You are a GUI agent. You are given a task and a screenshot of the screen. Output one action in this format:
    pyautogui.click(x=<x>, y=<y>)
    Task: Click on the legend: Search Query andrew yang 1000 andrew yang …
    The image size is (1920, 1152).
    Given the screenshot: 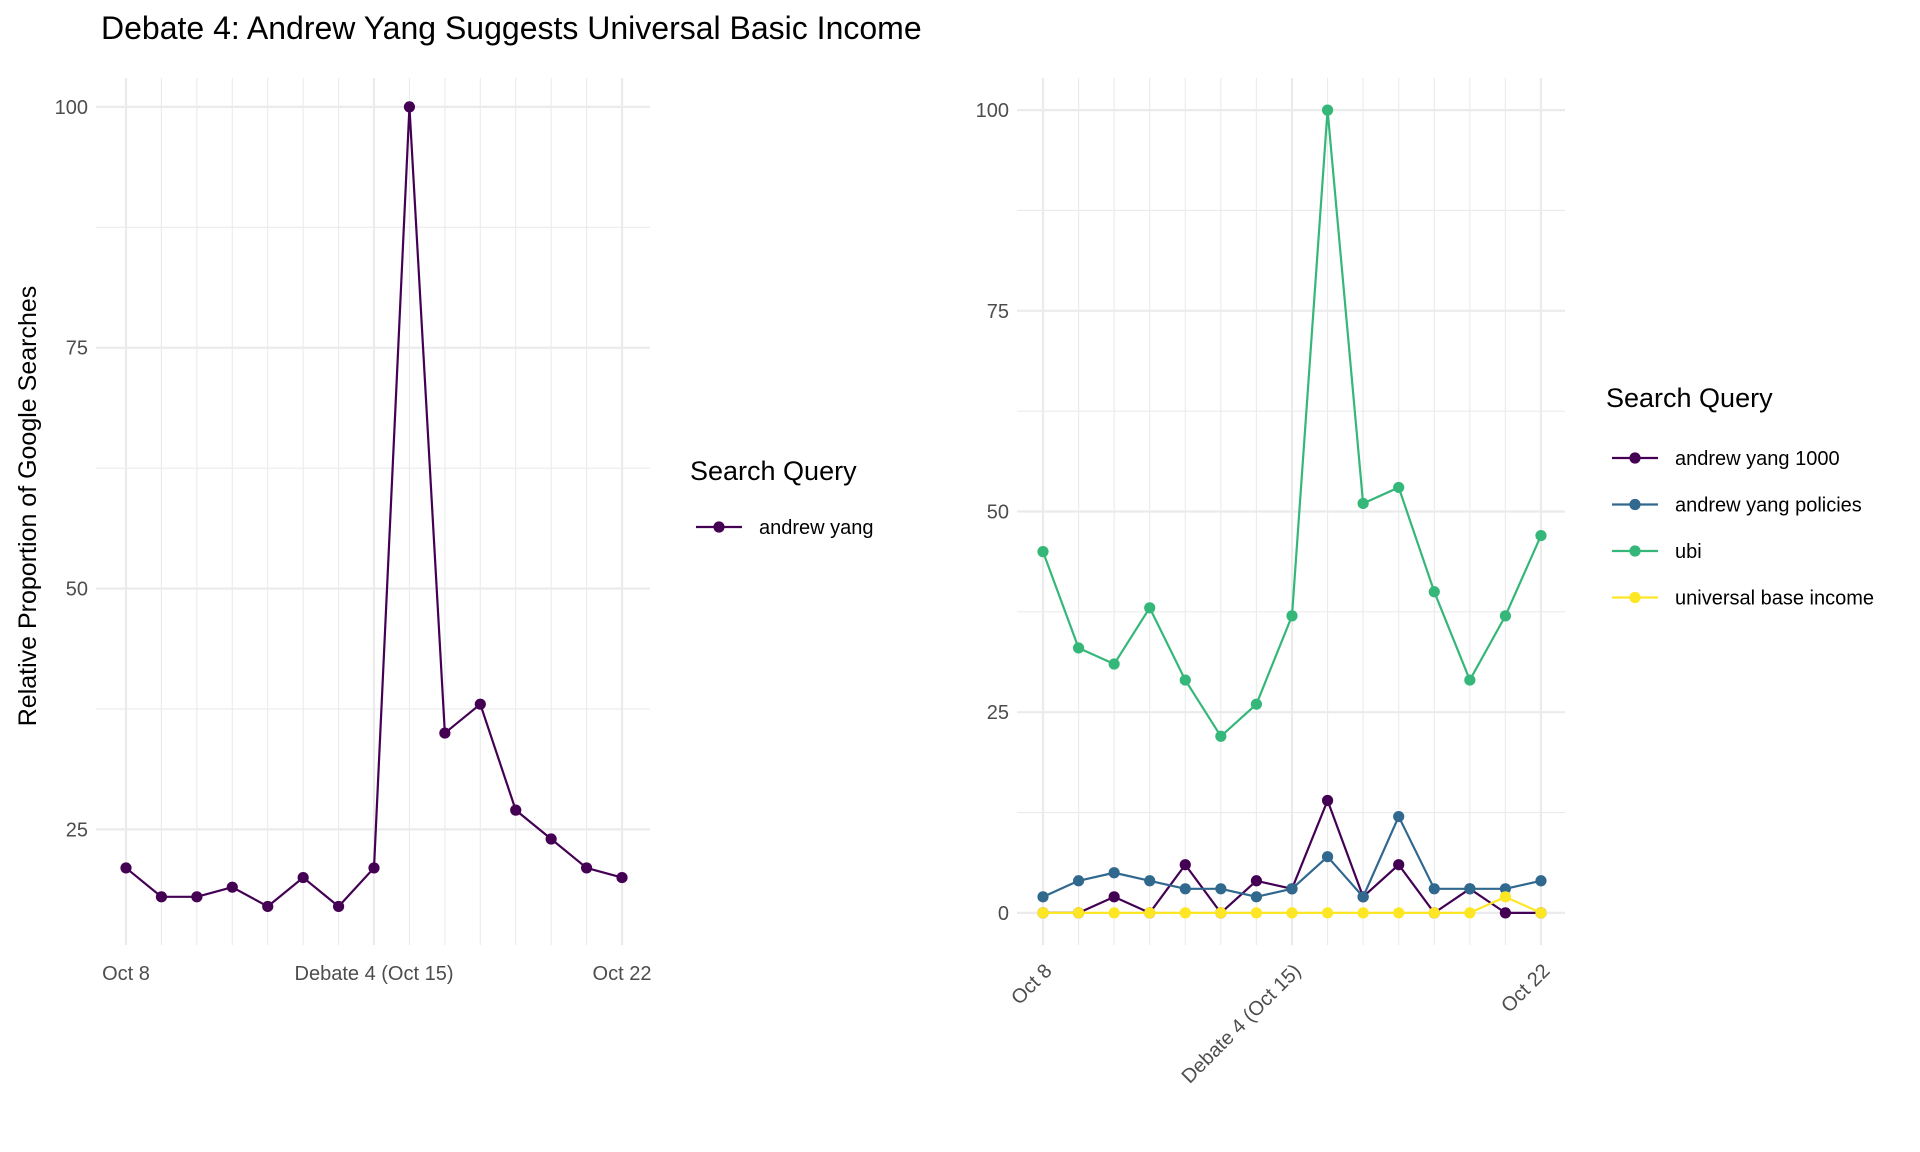 What is the action you would take?
    pyautogui.click(x=1740, y=496)
    